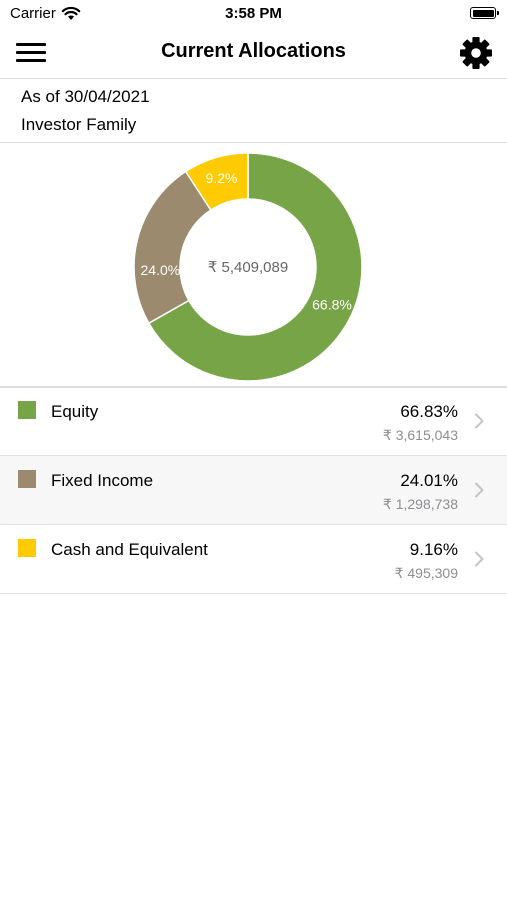 This screenshot has width=507, height=900. What do you see at coordinates (484, 13) in the screenshot?
I see `battery-icon` at bounding box center [484, 13].